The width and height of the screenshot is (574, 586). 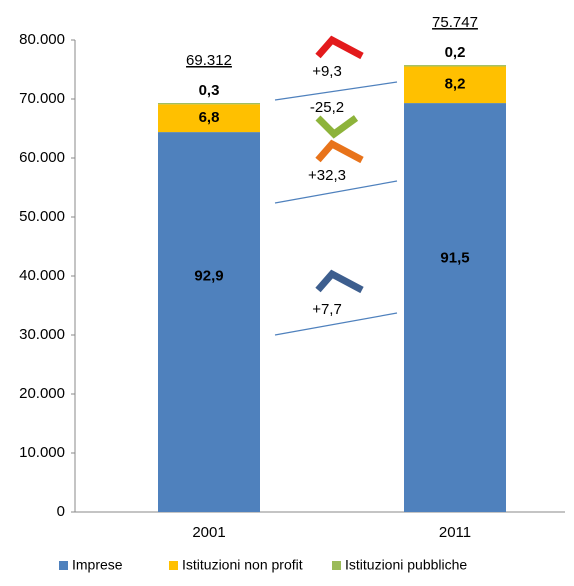 What do you see at coordinates (327, 175) in the screenshot?
I see `annotation: +32,3` at bounding box center [327, 175].